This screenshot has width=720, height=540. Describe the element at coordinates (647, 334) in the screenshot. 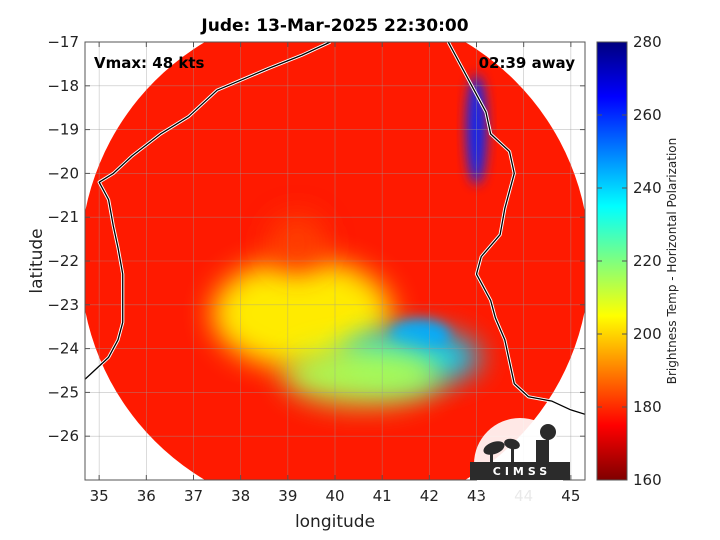

I see `colorbar-tick-label: 200` at that location.